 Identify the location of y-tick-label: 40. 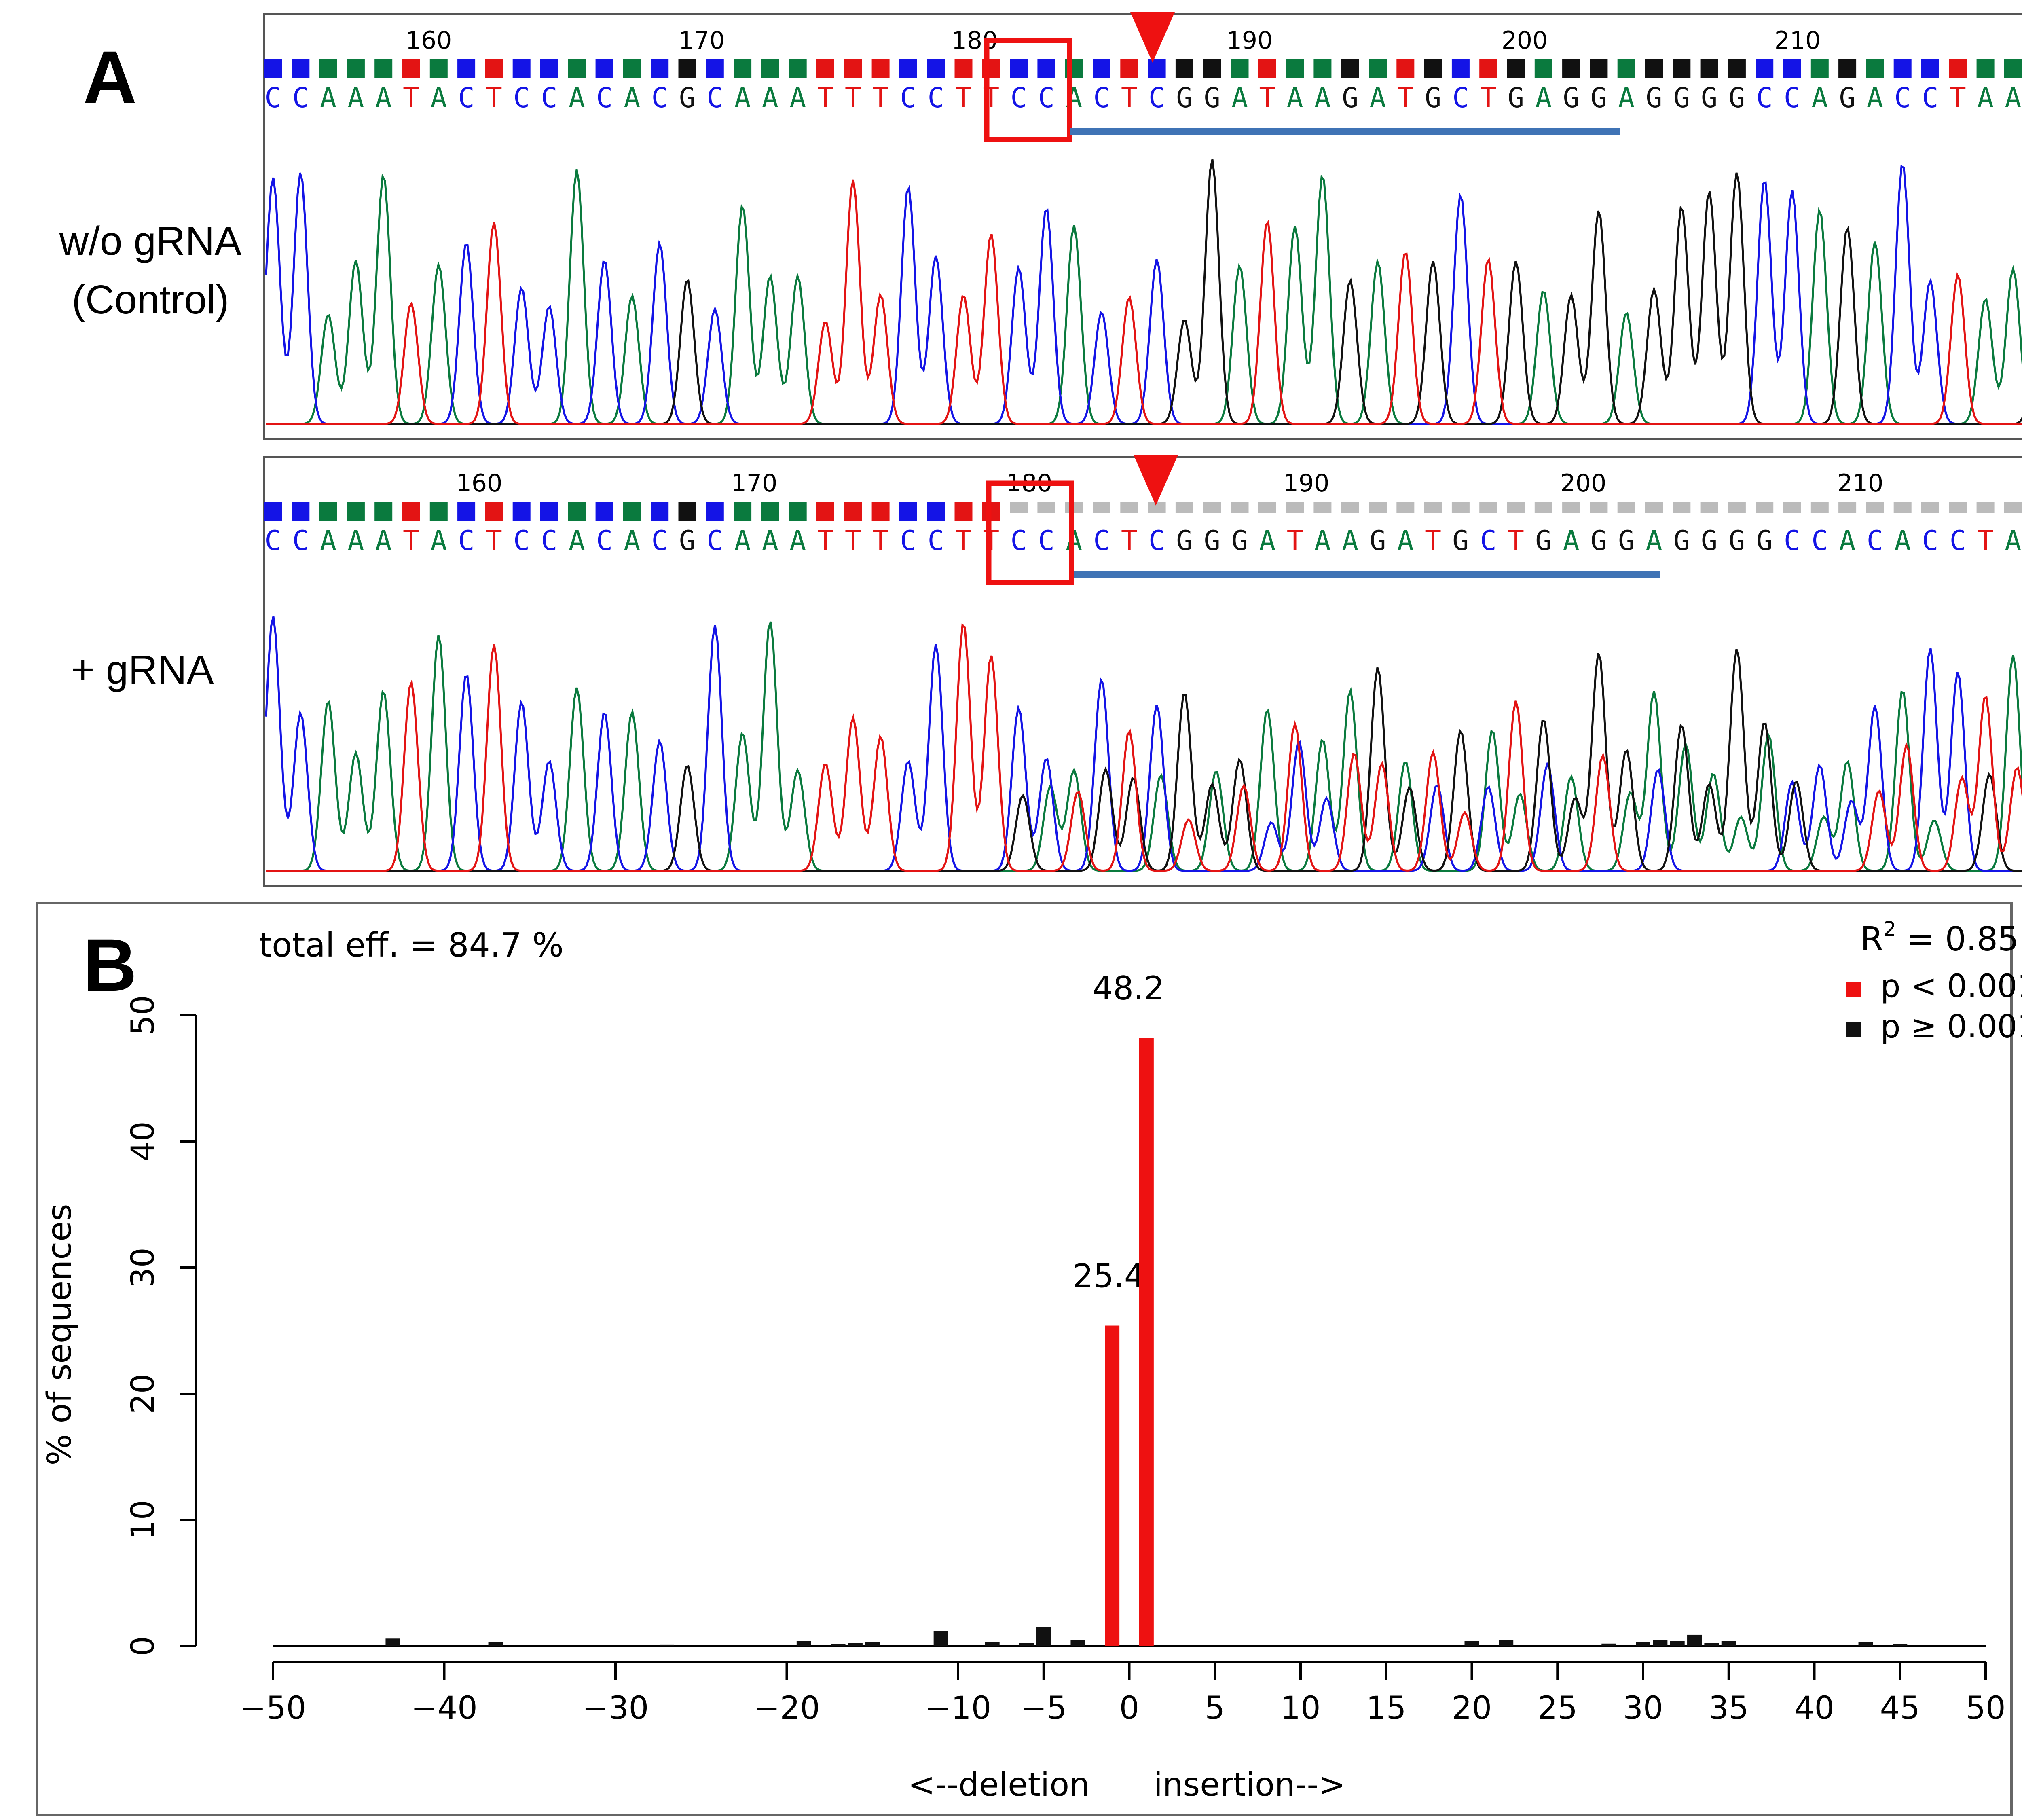
(143, 1141).